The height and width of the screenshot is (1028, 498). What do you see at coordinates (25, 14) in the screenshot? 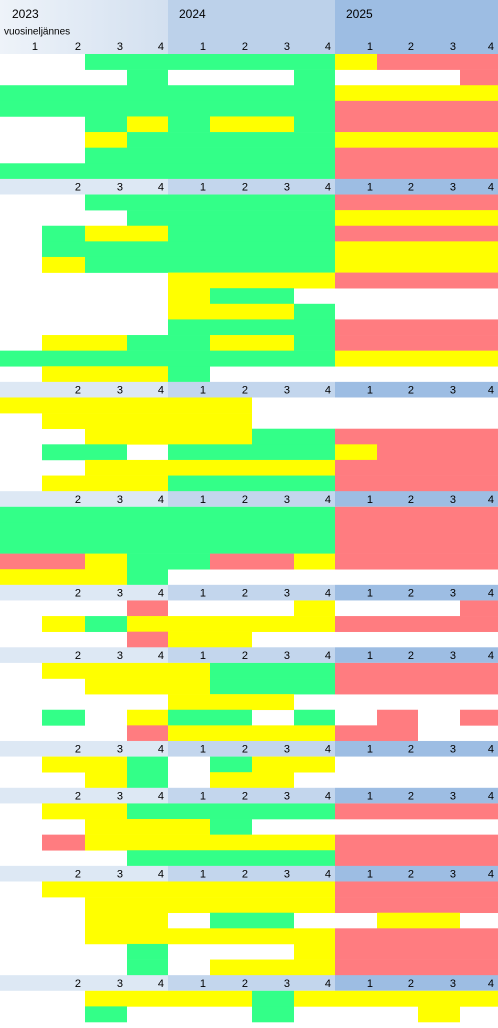
I see `year-label: 2023` at bounding box center [25, 14].